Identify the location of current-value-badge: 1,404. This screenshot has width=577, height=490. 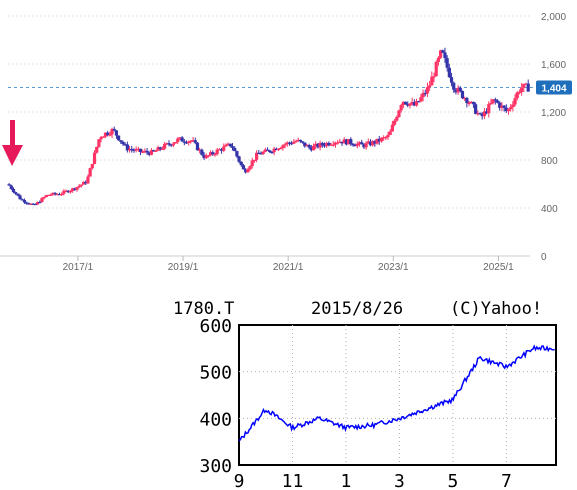
(554, 87).